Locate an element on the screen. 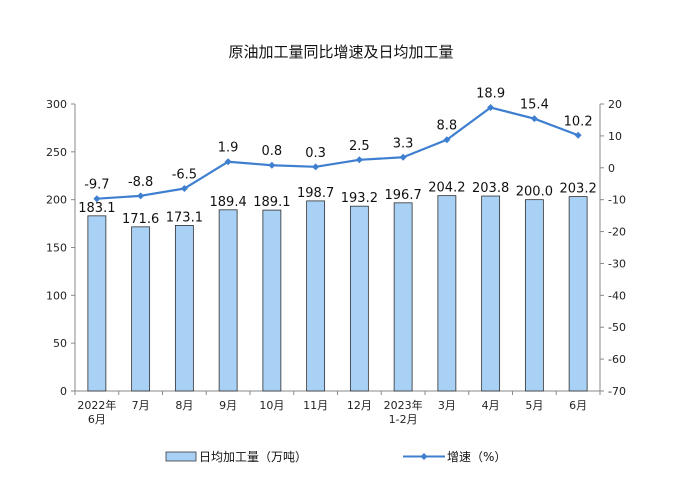 The width and height of the screenshot is (674, 485). chart-title: 原油加工量同比增速及日均加工量 is located at coordinates (340, 52).